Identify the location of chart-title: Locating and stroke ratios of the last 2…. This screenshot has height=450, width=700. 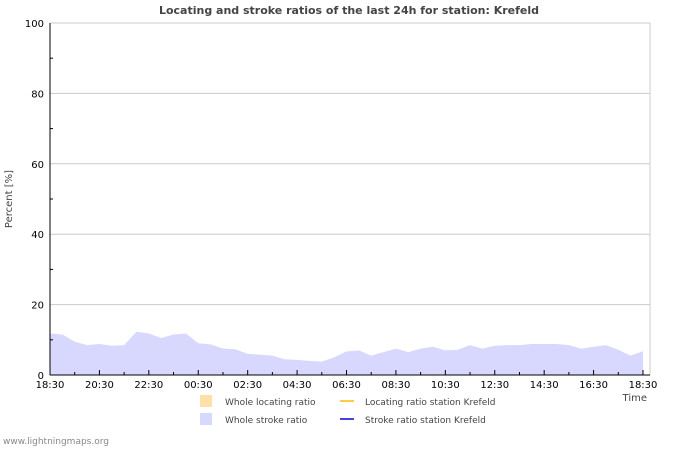
(349, 10).